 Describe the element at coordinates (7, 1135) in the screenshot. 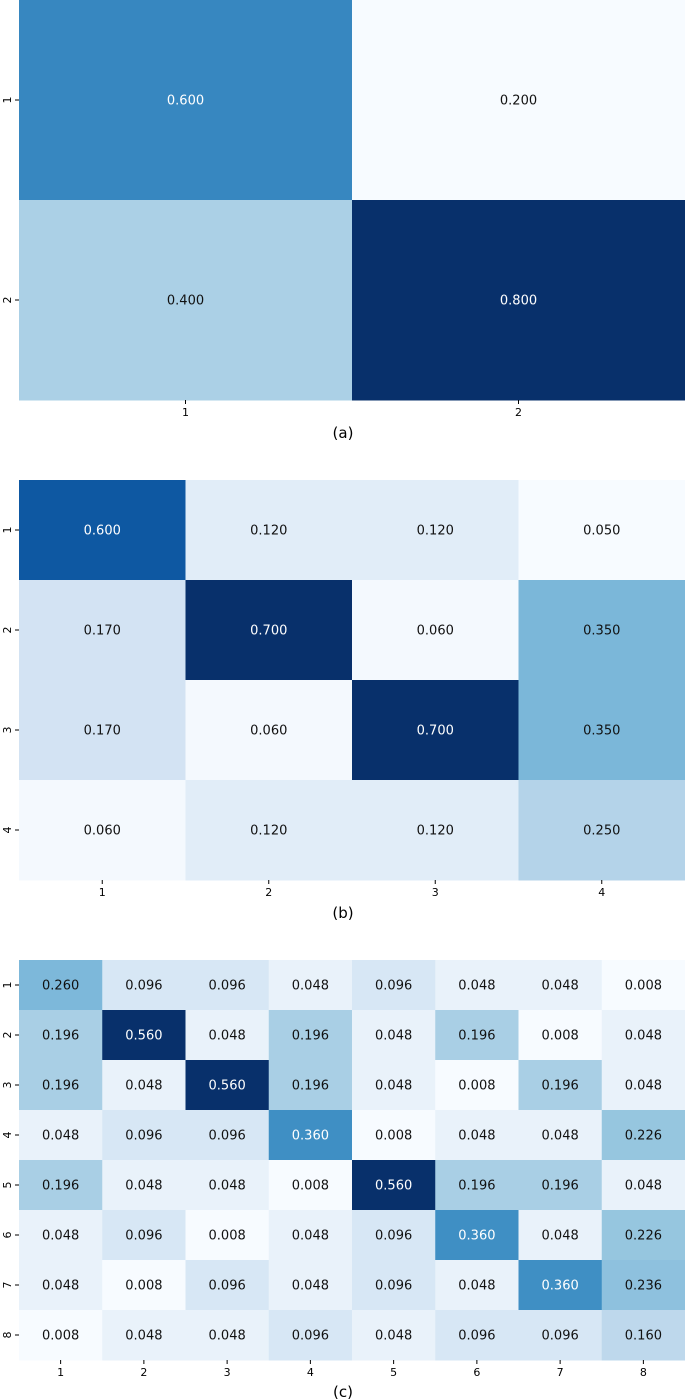

I see `y-tick-label: 4` at that location.